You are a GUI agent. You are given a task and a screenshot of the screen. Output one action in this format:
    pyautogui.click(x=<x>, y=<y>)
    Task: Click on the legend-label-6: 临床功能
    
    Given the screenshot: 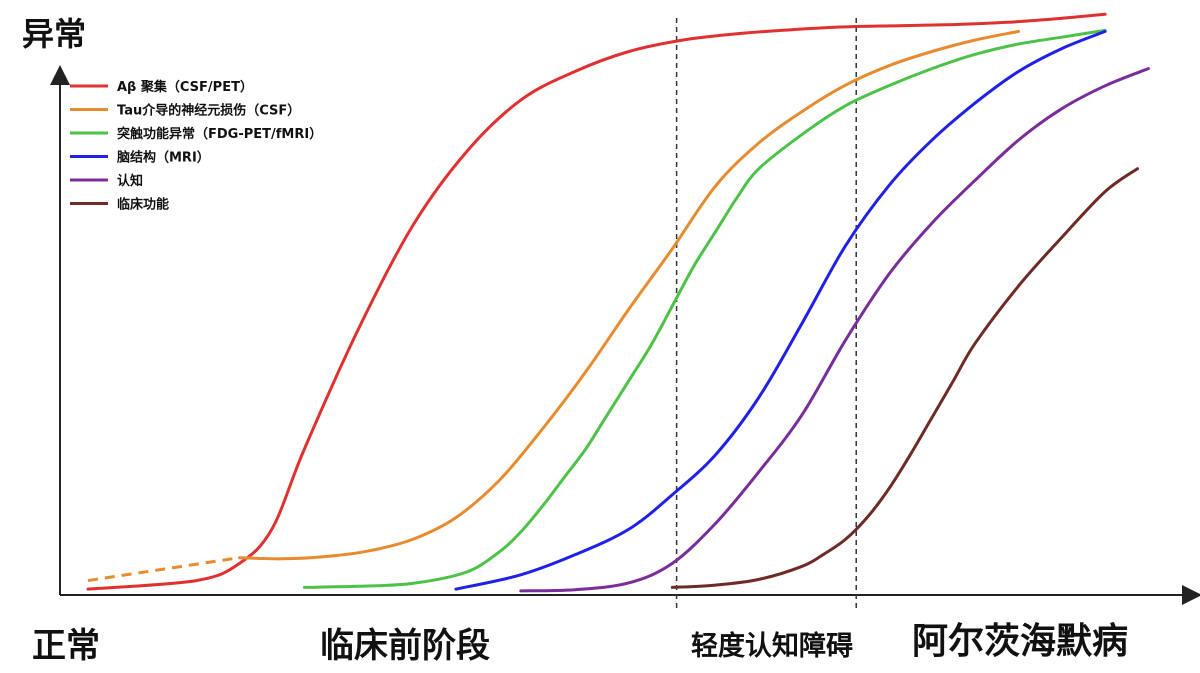 What is the action you would take?
    pyautogui.click(x=143, y=205)
    